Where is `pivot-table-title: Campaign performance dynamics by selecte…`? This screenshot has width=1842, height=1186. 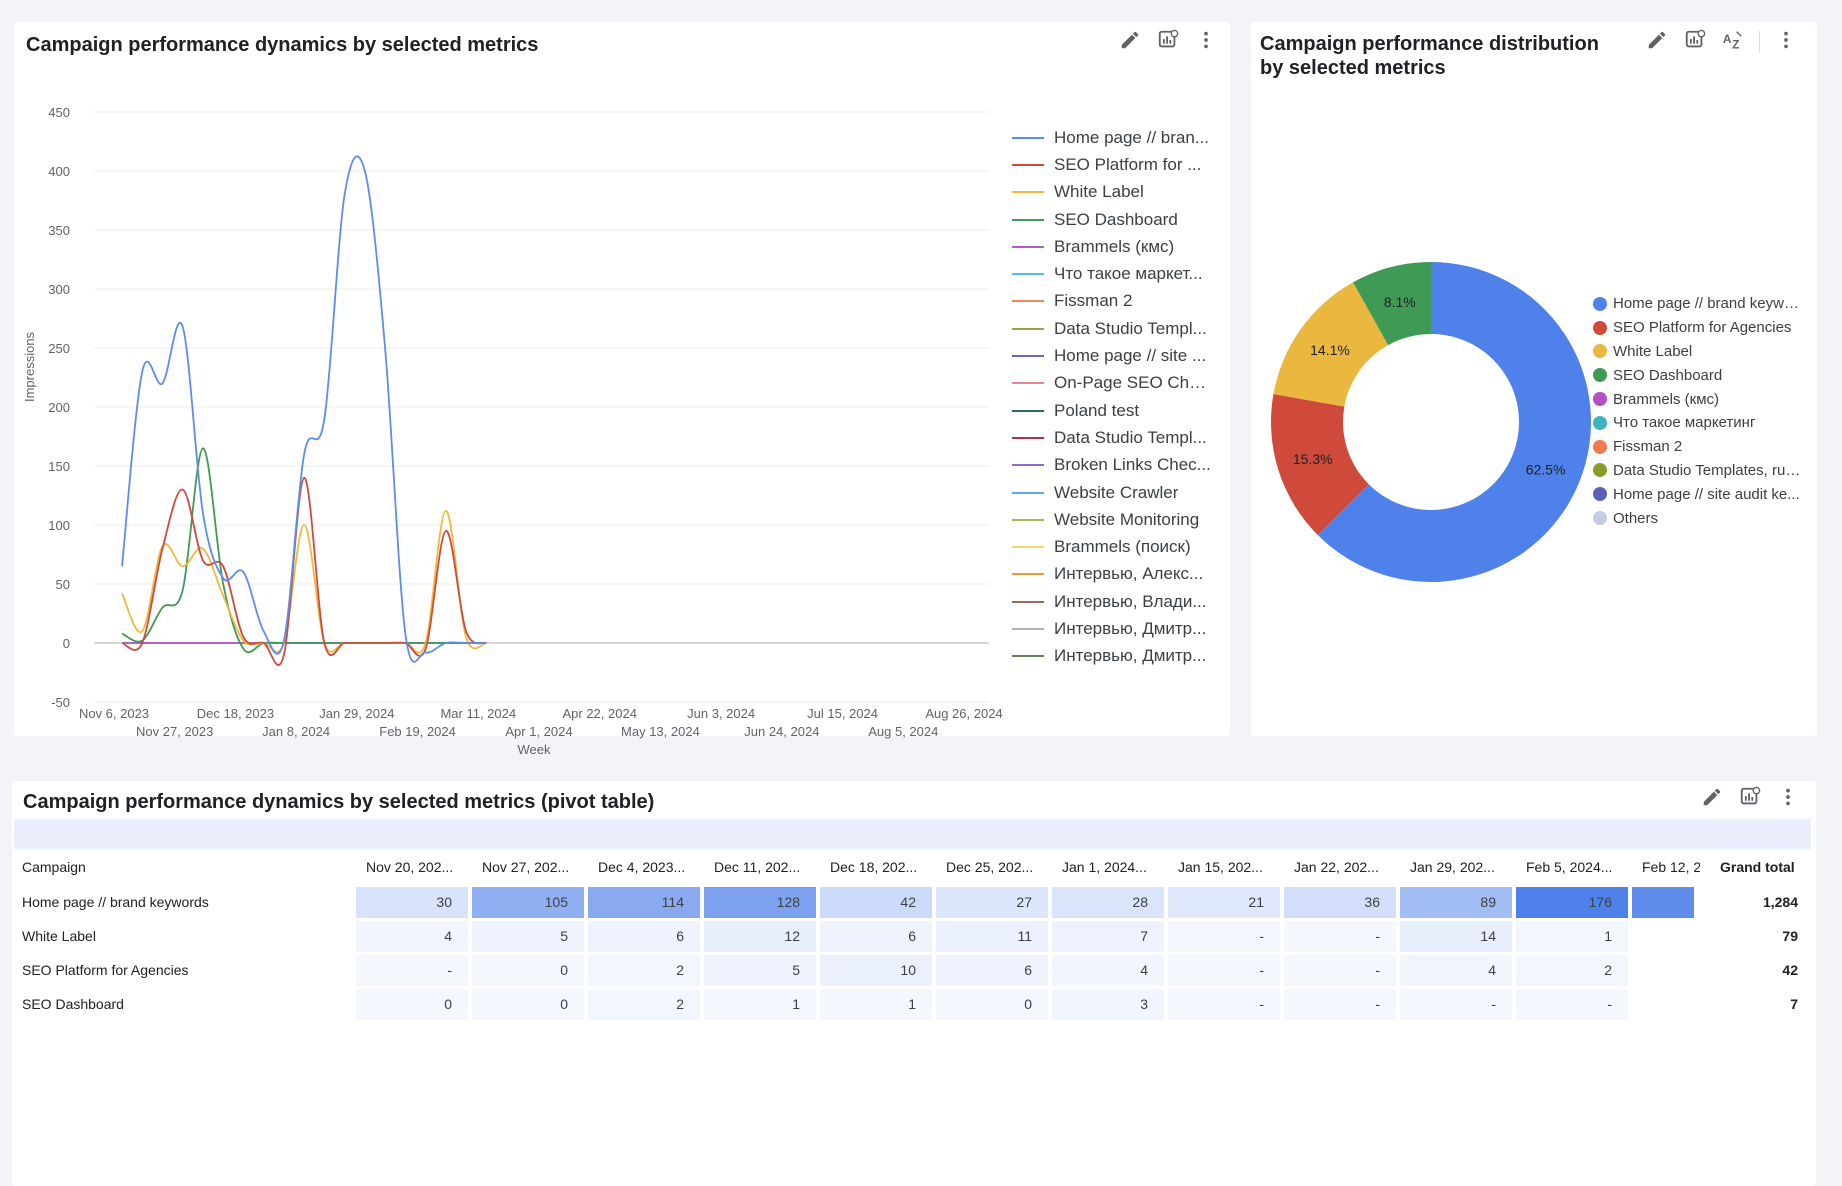 pivot-table-title: Campaign performance dynamics by selecte… is located at coordinates (339, 802).